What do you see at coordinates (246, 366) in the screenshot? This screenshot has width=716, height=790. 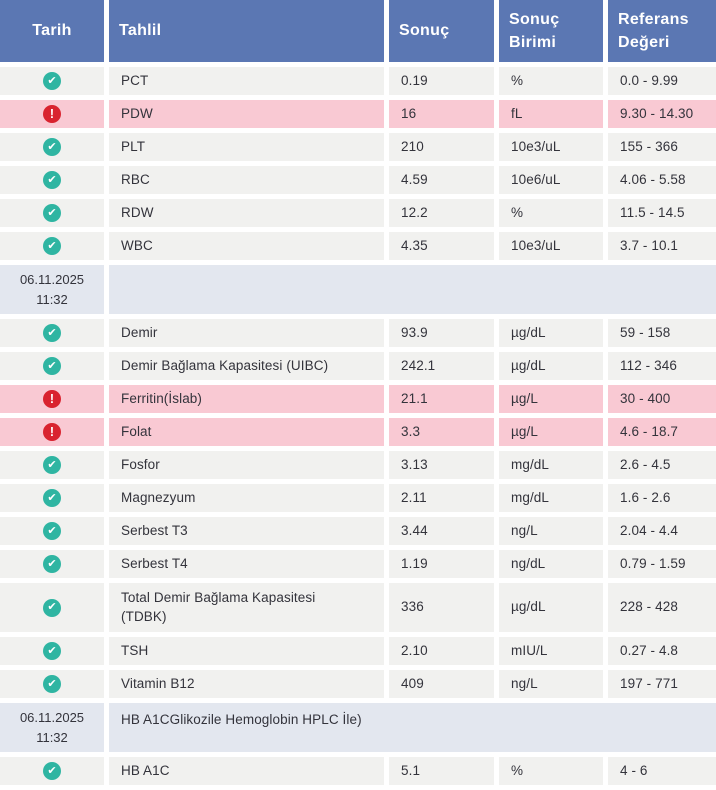 I see `test-name: Demir Bağlama Kapasitesi (UIBC)` at bounding box center [246, 366].